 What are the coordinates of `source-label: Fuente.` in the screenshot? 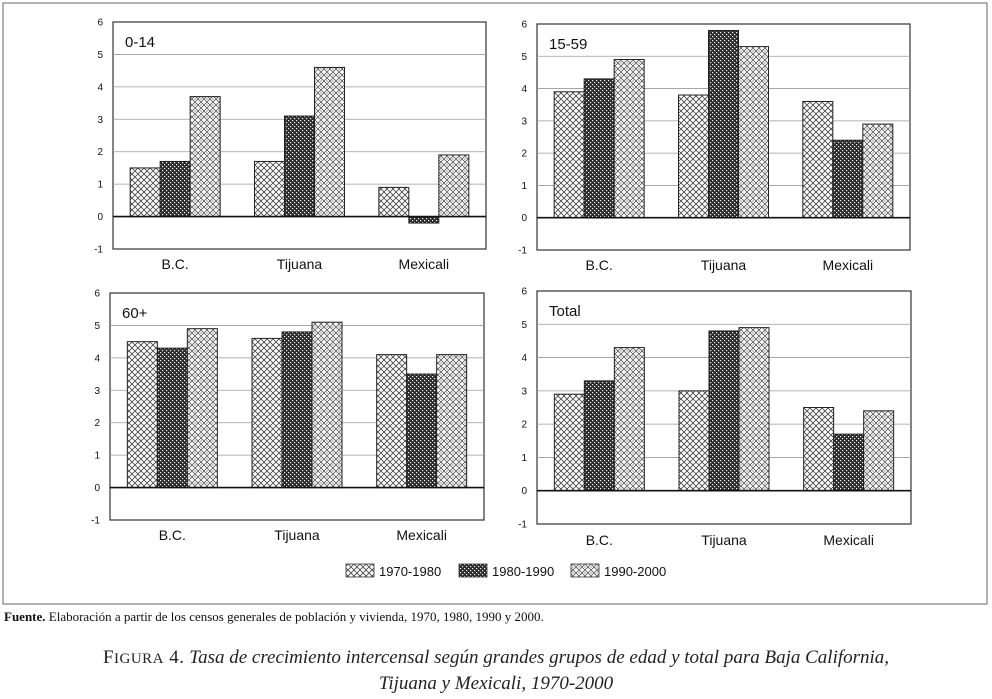 It's located at (25, 616).